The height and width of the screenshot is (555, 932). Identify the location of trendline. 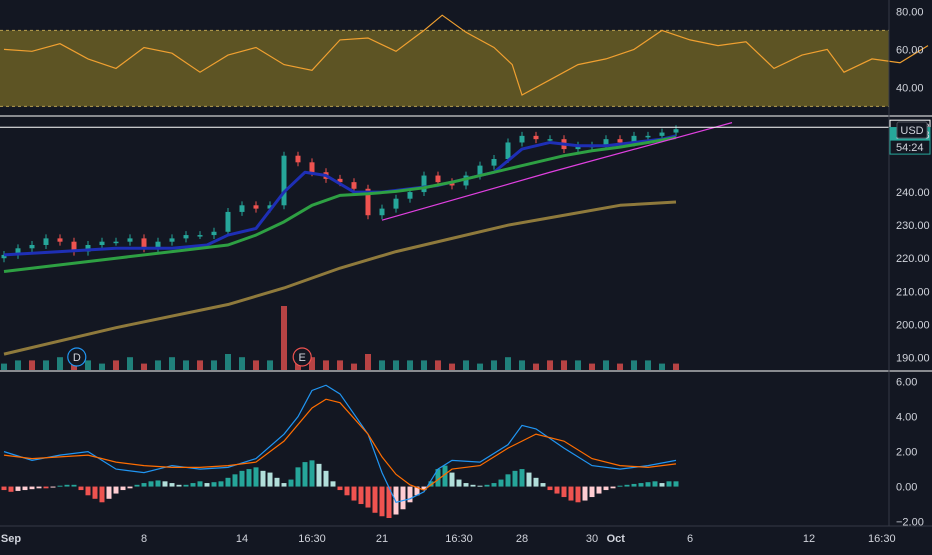
(557, 171).